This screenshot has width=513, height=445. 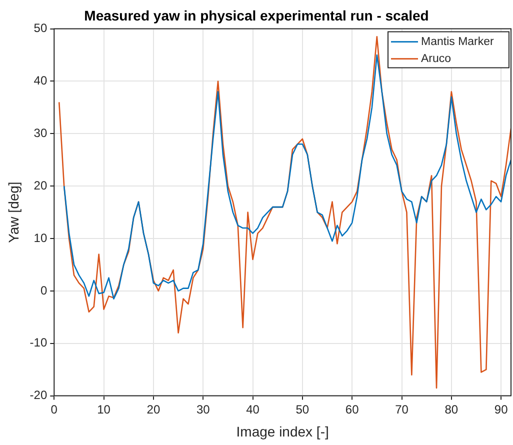 What do you see at coordinates (54, 409) in the screenshot?
I see `x-tick-label: 0` at bounding box center [54, 409].